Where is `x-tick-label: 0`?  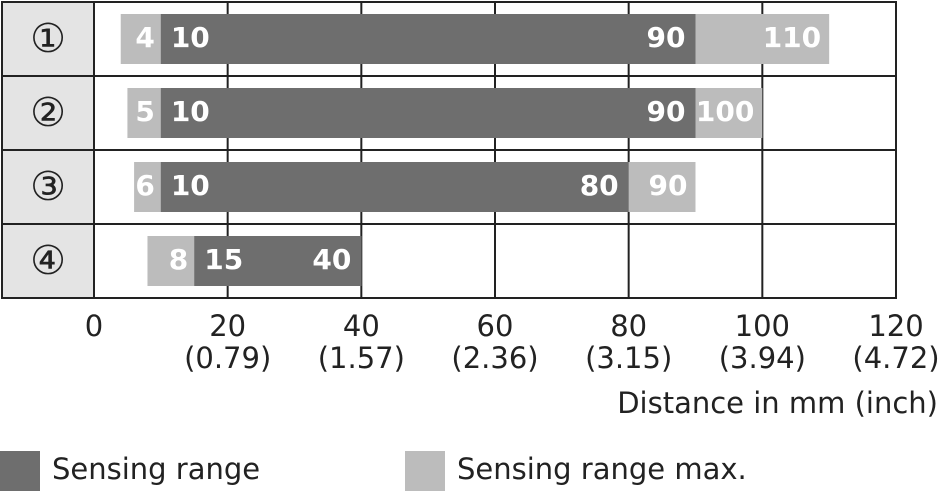
x-tick-label: 0 is located at coordinates (94, 326).